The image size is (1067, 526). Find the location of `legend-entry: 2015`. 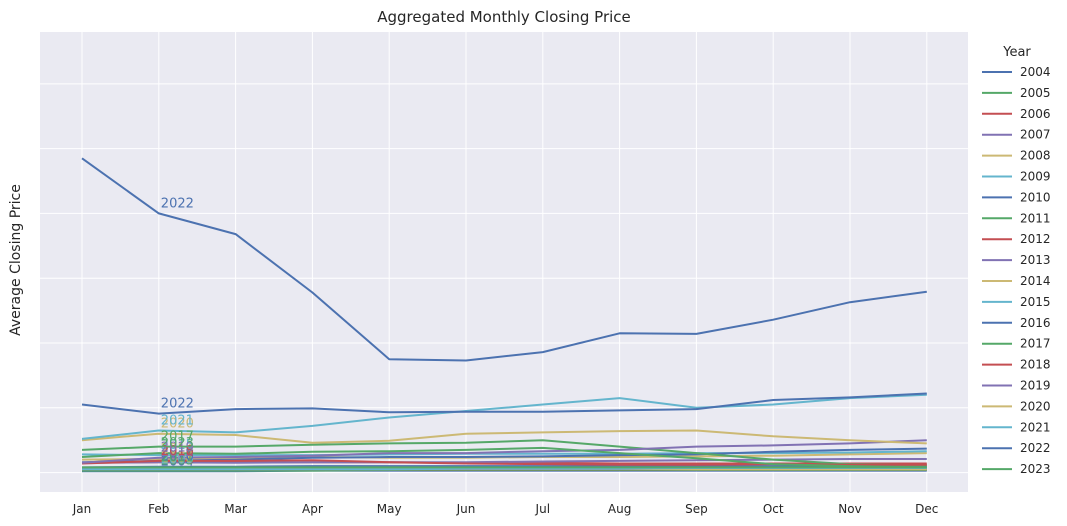

legend-entry: 2015 is located at coordinates (1035, 302).